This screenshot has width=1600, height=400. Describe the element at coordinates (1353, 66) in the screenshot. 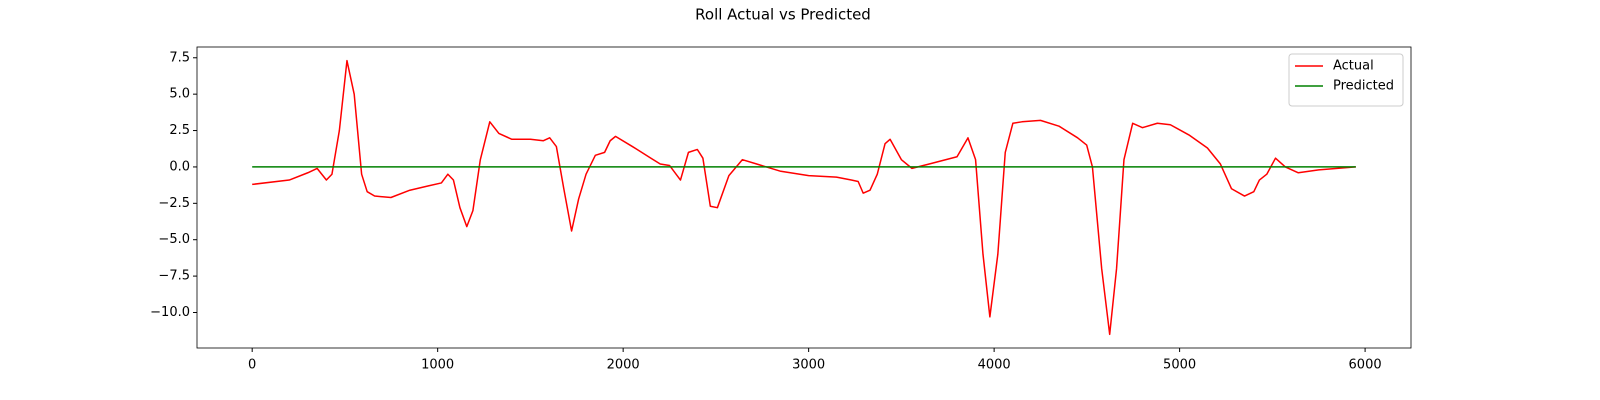

I see `legend-label: Actual` at that location.